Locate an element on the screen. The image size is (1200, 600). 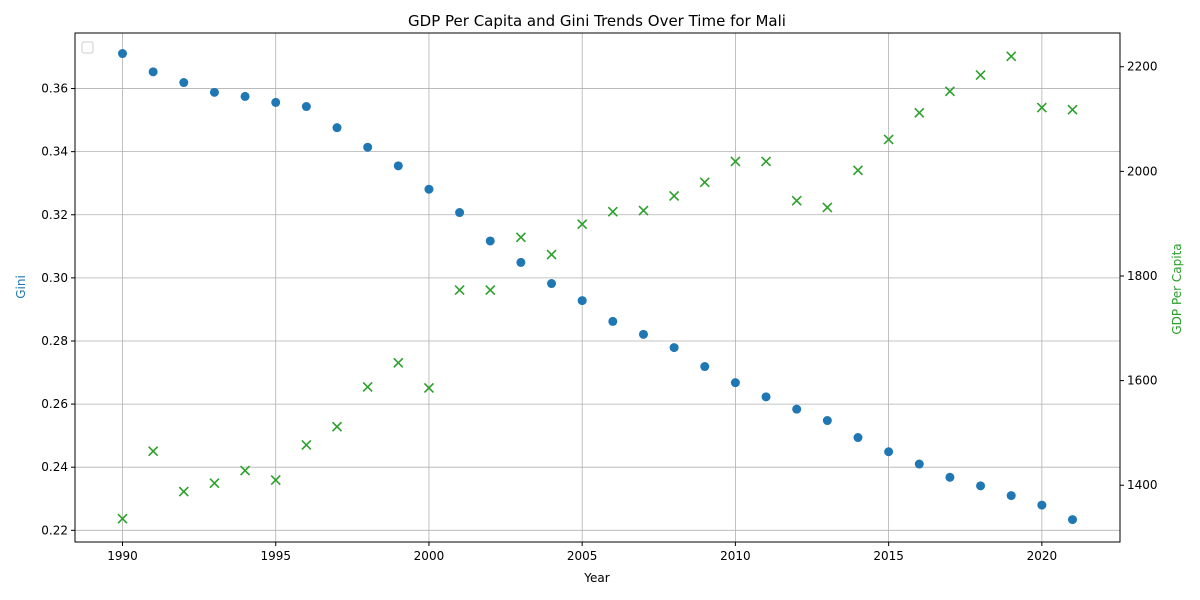
y-axis-right-label: GDP Per Capita is located at coordinates (1177, 288).